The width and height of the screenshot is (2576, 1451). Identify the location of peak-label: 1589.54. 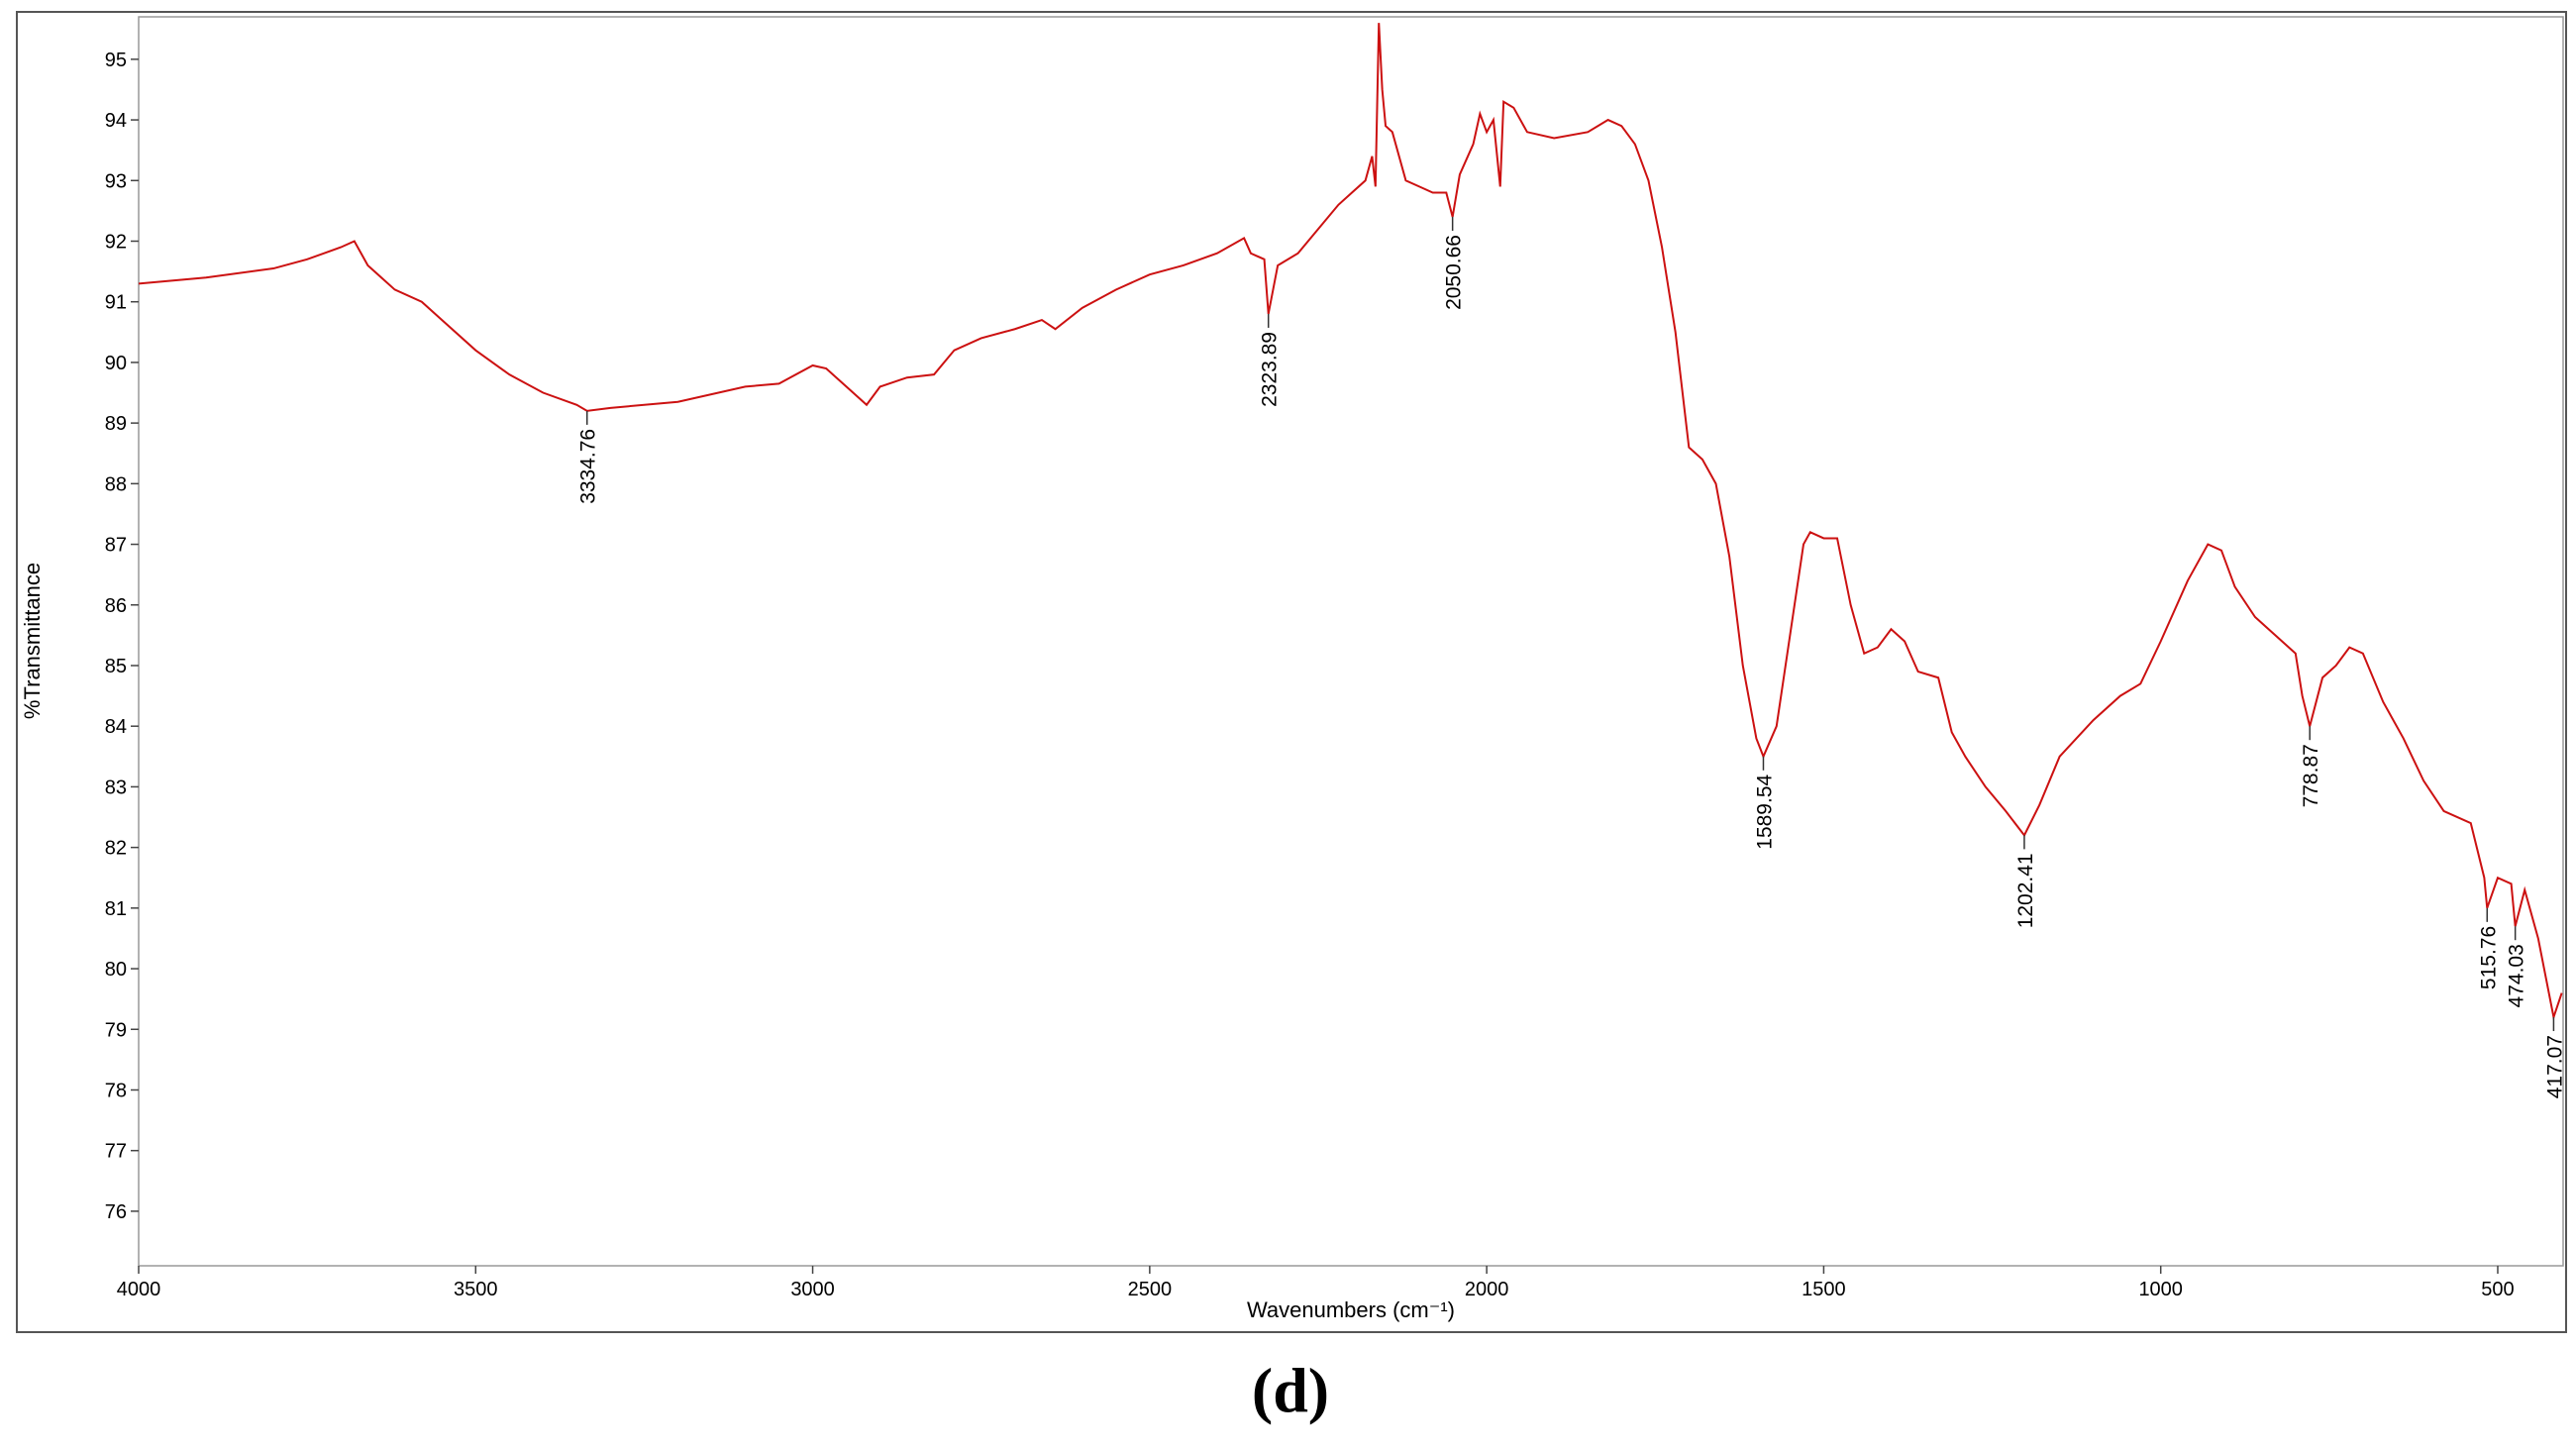
(1764, 811).